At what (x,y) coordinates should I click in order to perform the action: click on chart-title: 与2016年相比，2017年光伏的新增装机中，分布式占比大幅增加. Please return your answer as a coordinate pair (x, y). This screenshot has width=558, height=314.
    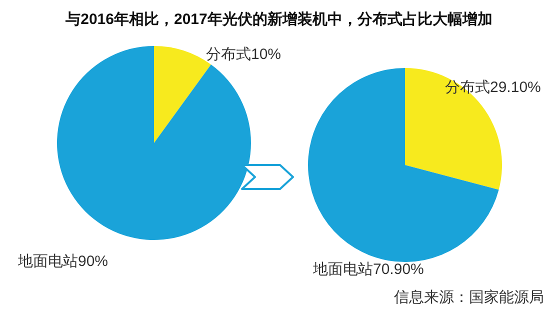
    Looking at the image, I should click on (279, 19).